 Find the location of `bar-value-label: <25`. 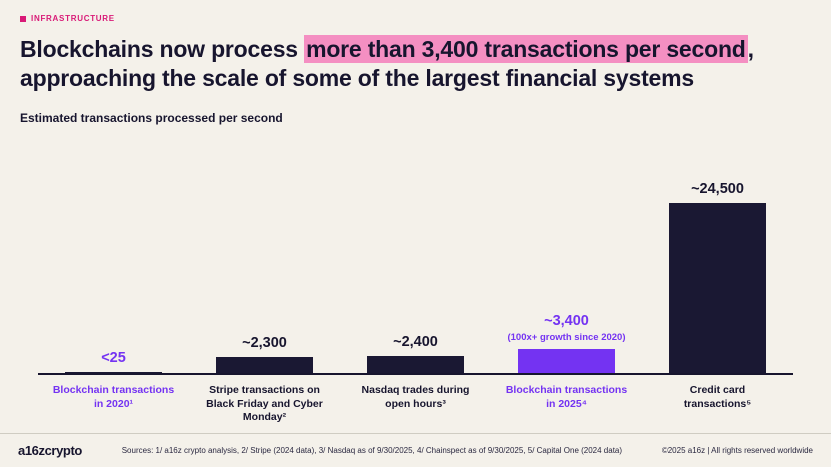

bar-value-label: <25 is located at coordinates (113, 358).